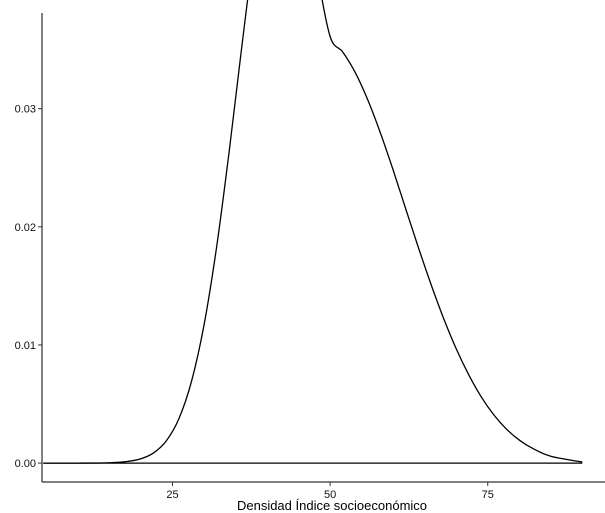 The height and width of the screenshot is (513, 605). Describe the element at coordinates (25, 346) in the screenshot. I see `y-tick-label: 0.01` at that location.